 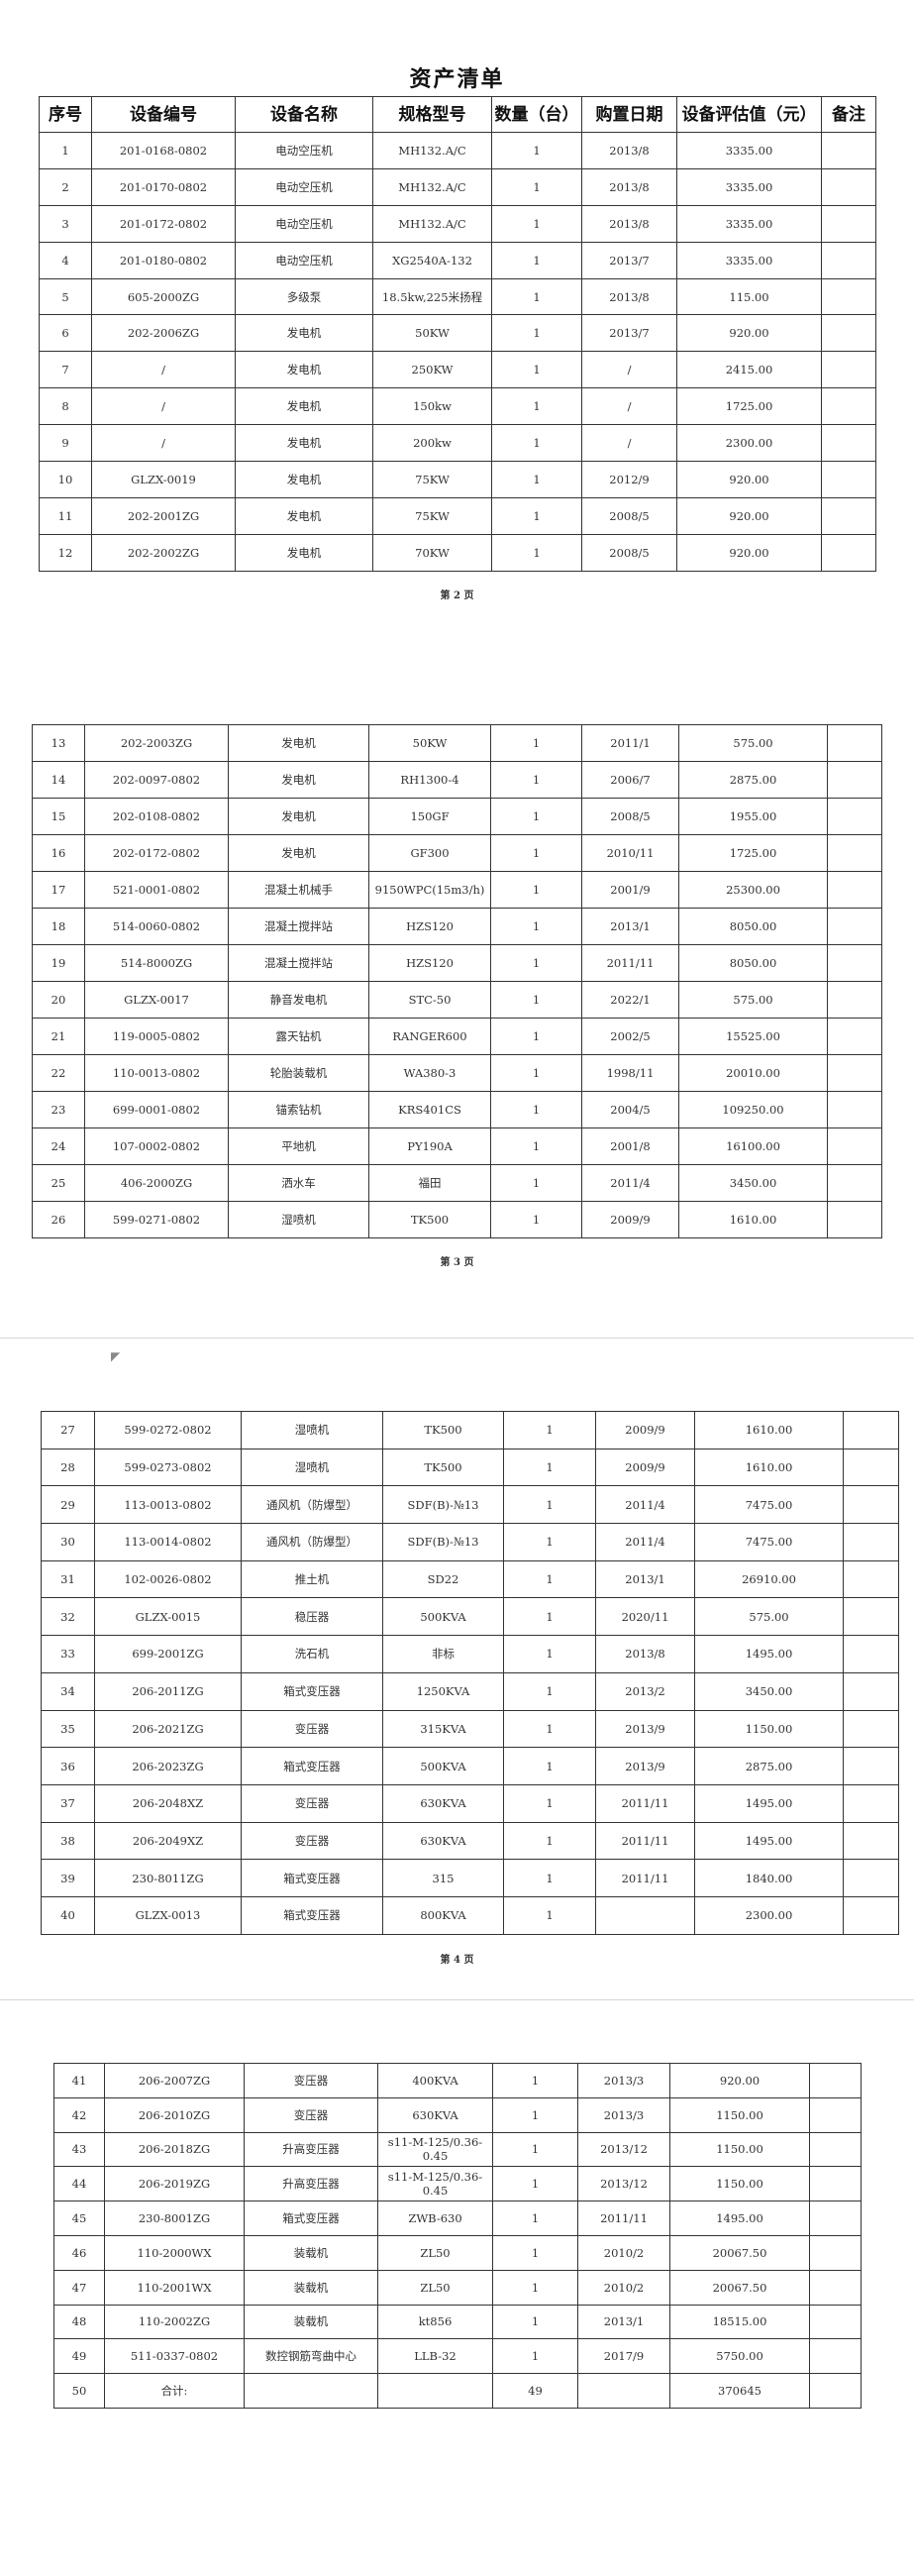 What do you see at coordinates (175, 2081) in the screenshot?
I see `cell-code: 206-2007ZG` at bounding box center [175, 2081].